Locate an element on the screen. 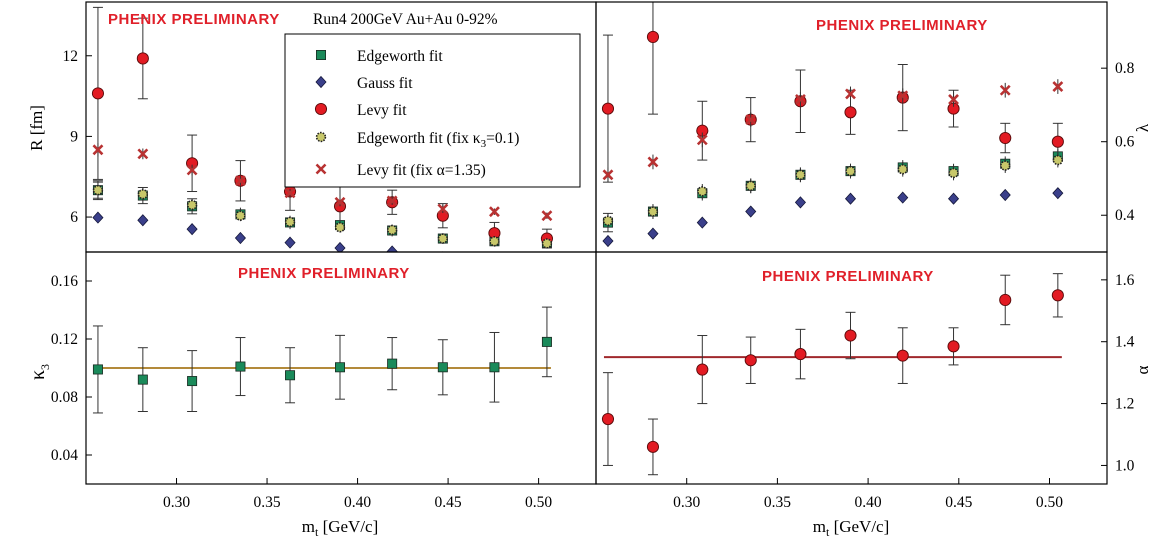 This screenshot has height=546, width=1170. ytick-label-kappa3: 0.16 is located at coordinates (64, 281).